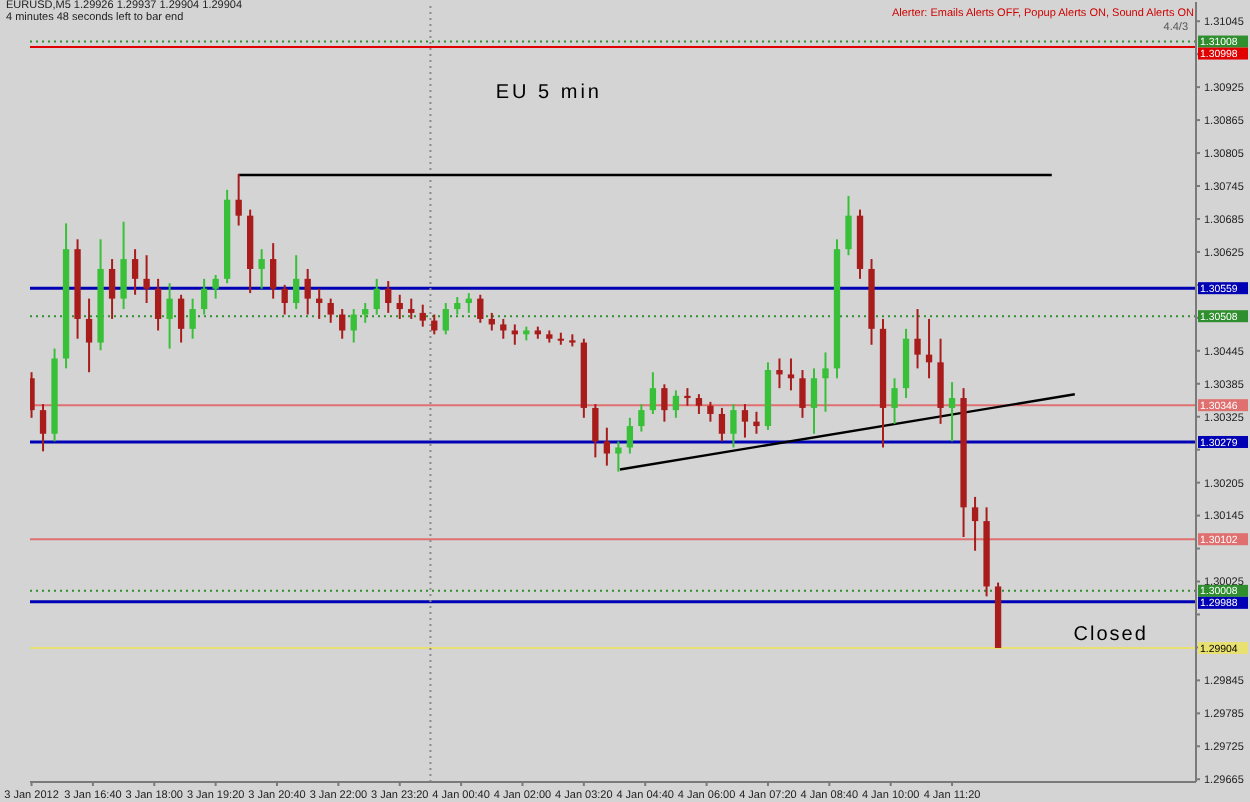 The image size is (1250, 802). What do you see at coordinates (548, 93) in the screenshot?
I see `text: EU 5 min` at bounding box center [548, 93].